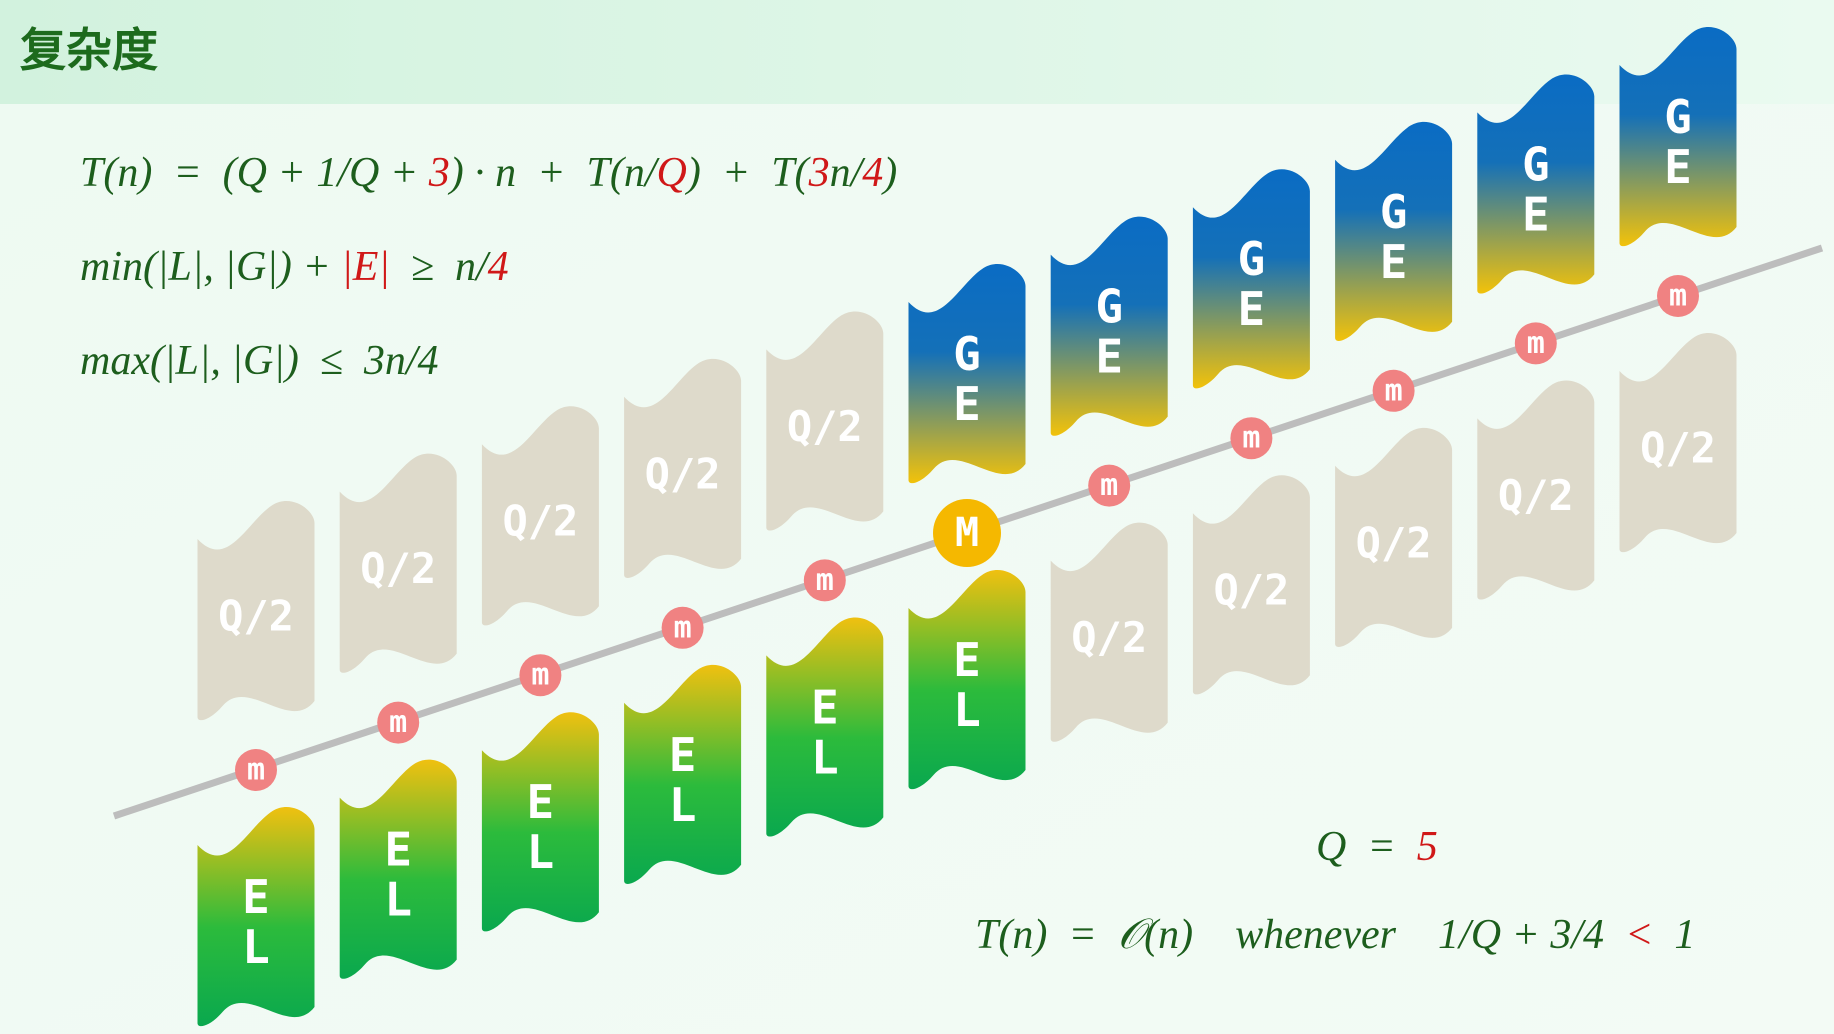  What do you see at coordinates (440, 267) in the screenshot?
I see `formula-part: ≥ n/` at bounding box center [440, 267].